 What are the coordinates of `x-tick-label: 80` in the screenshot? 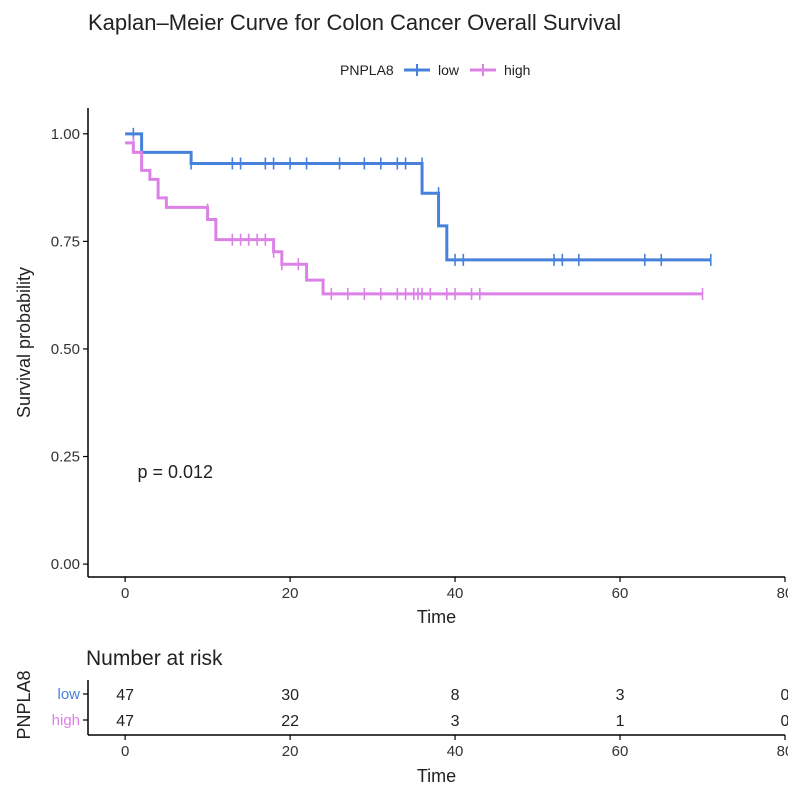 It's located at (782, 593).